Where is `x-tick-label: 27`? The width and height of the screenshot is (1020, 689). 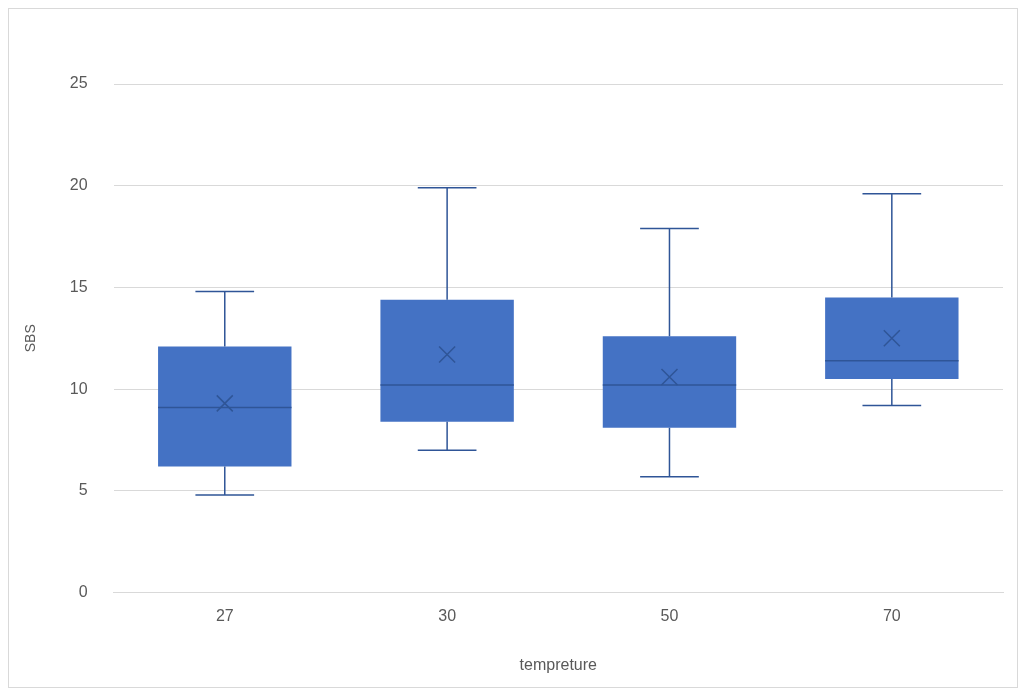
x-tick-label: 27 is located at coordinates (224, 615).